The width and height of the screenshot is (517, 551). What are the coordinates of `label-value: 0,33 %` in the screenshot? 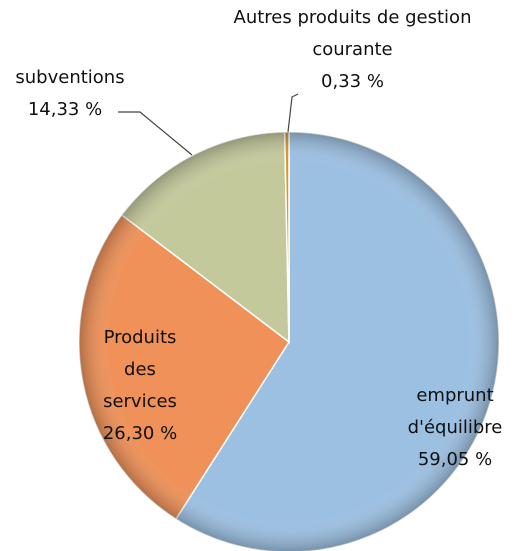 It's located at (352, 81).